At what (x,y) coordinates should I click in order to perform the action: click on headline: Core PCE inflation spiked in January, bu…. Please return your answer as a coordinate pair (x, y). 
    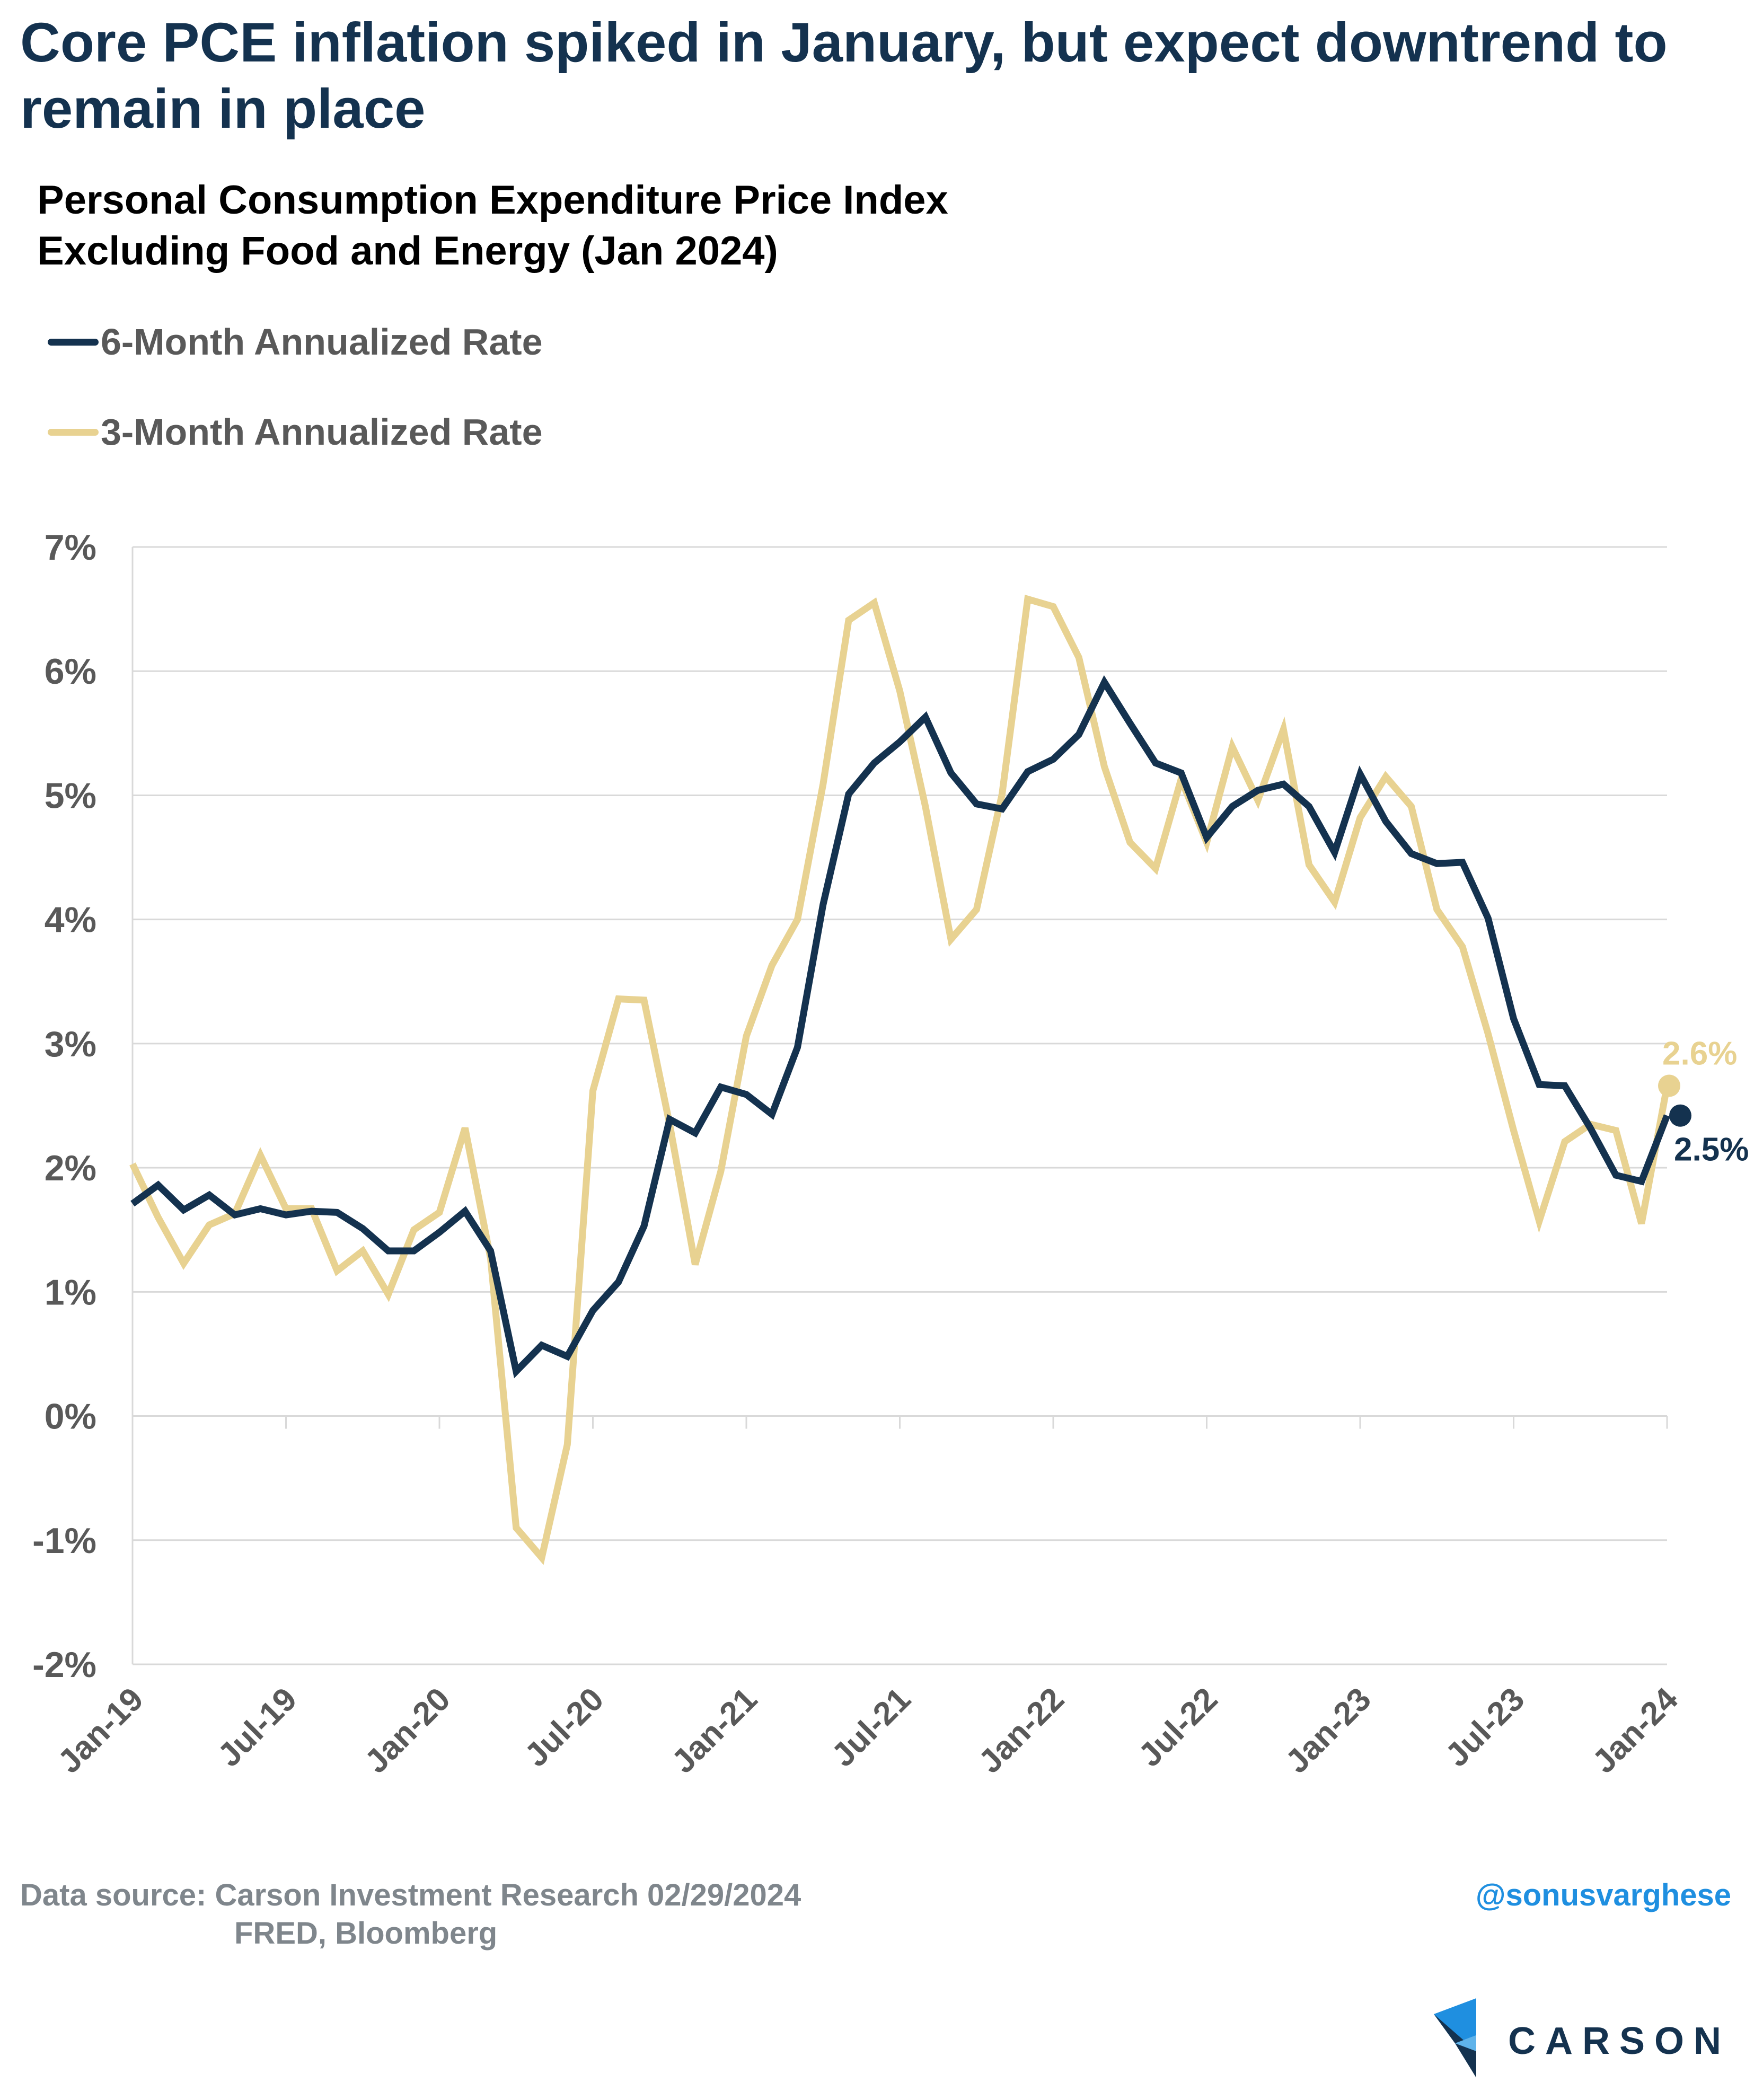
    Looking at the image, I should click on (844, 76).